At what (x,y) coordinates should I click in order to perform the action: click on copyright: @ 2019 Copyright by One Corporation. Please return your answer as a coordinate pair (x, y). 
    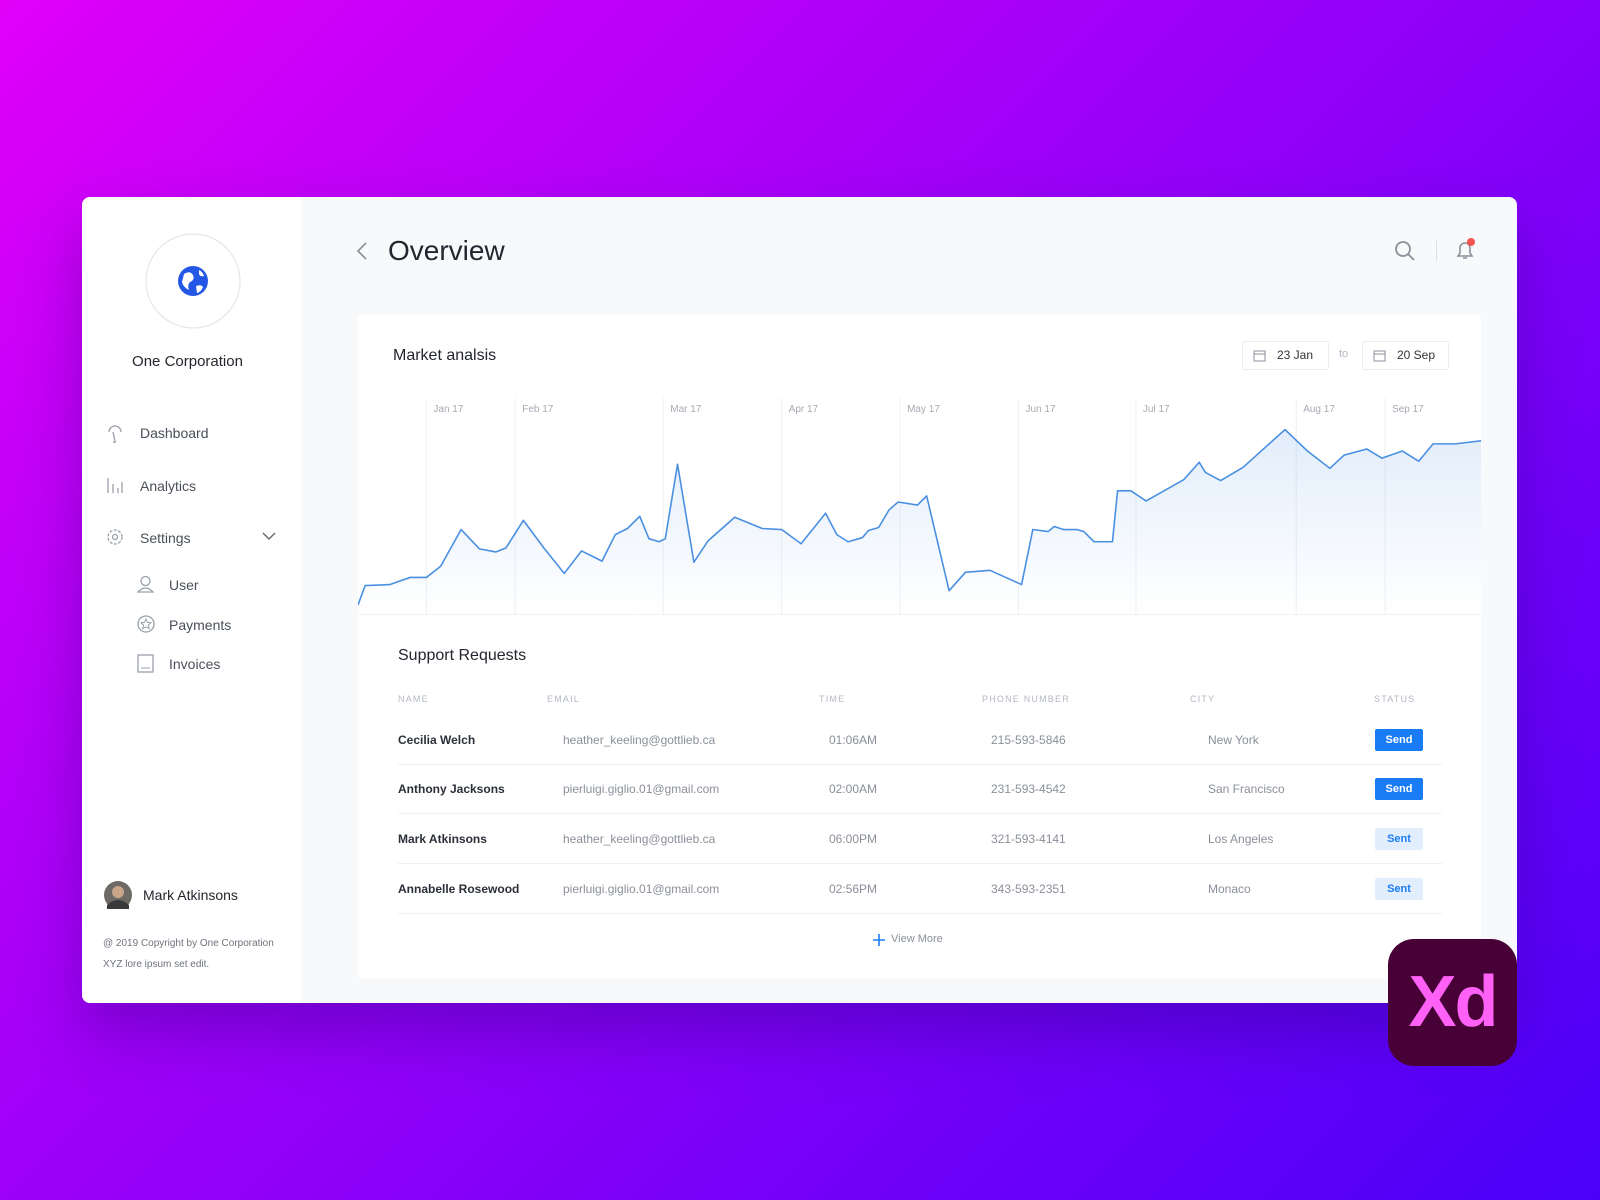
    Looking at the image, I should click on (188, 943).